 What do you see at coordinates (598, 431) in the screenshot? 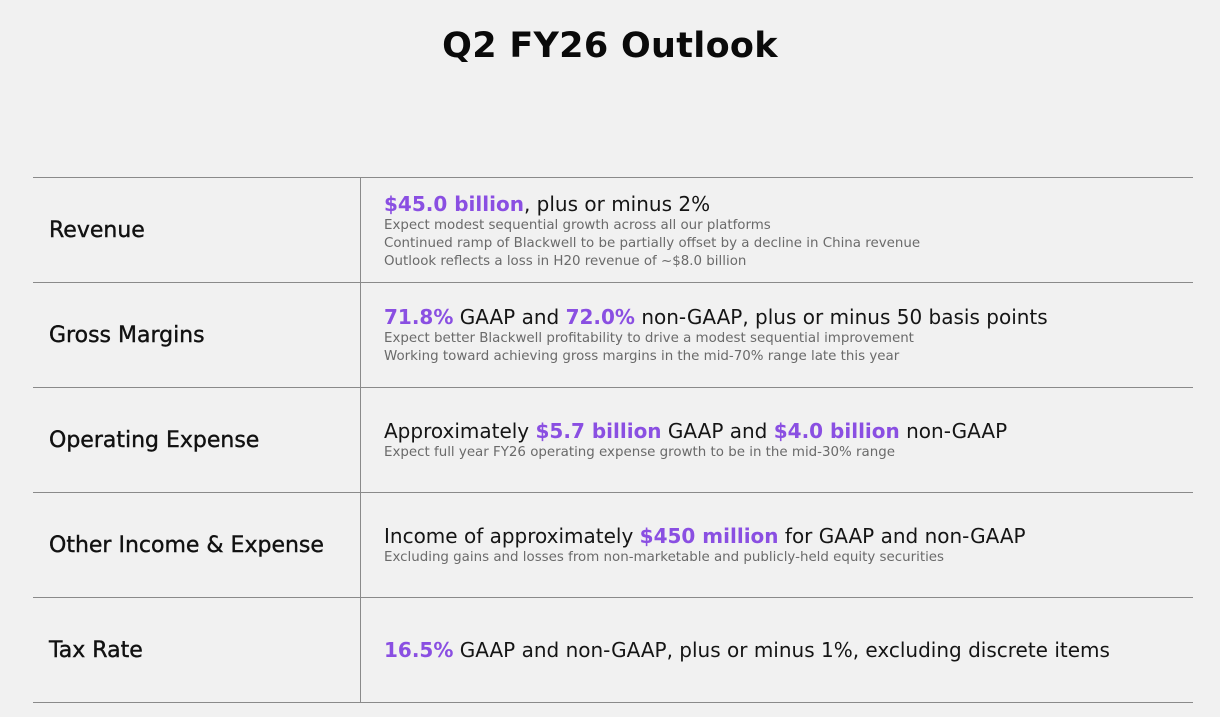
I see `highlight-value: $5.7 billion` at bounding box center [598, 431].